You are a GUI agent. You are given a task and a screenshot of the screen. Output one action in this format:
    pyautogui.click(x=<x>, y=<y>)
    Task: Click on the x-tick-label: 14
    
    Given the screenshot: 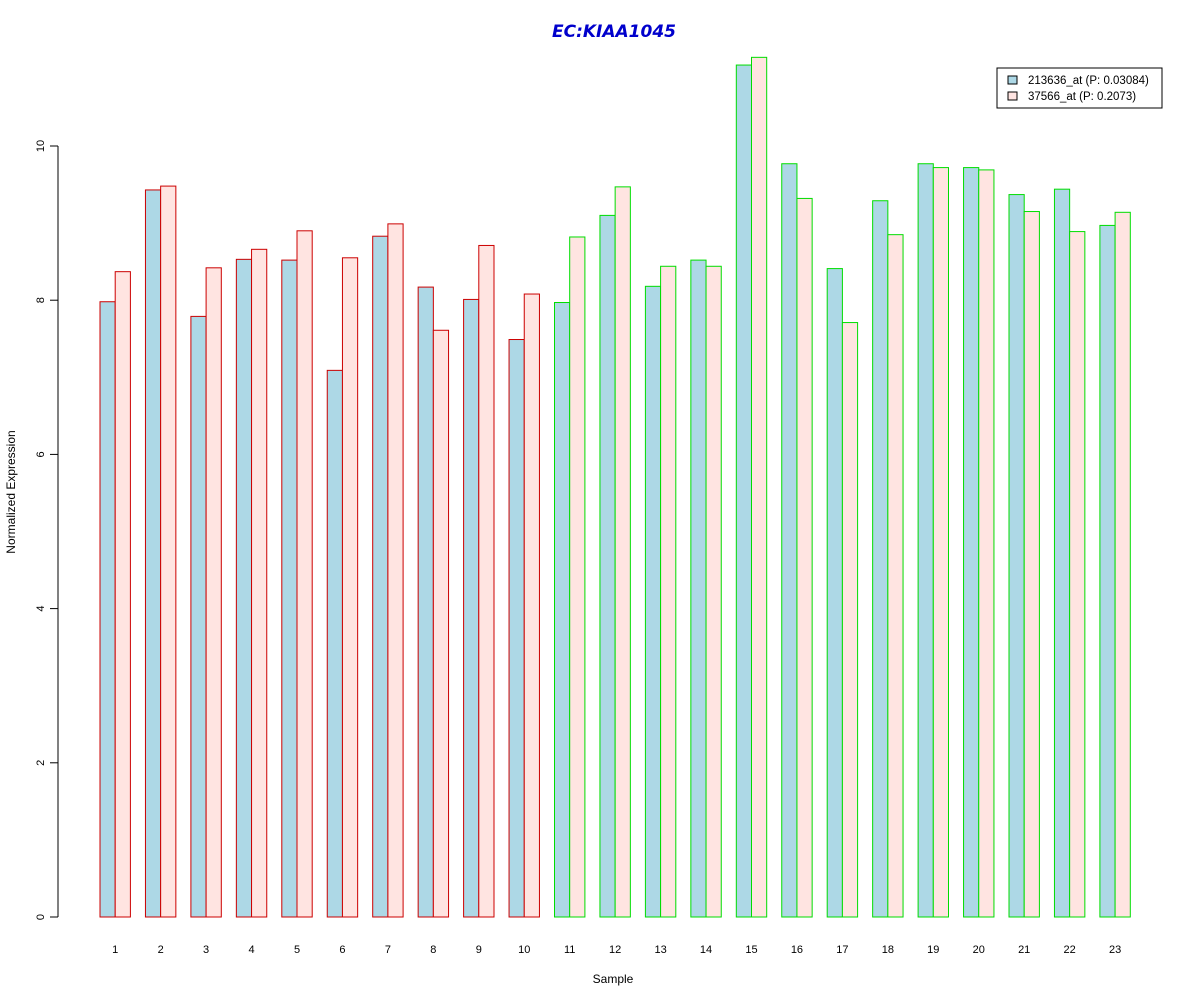 What is the action you would take?
    pyautogui.click(x=706, y=950)
    